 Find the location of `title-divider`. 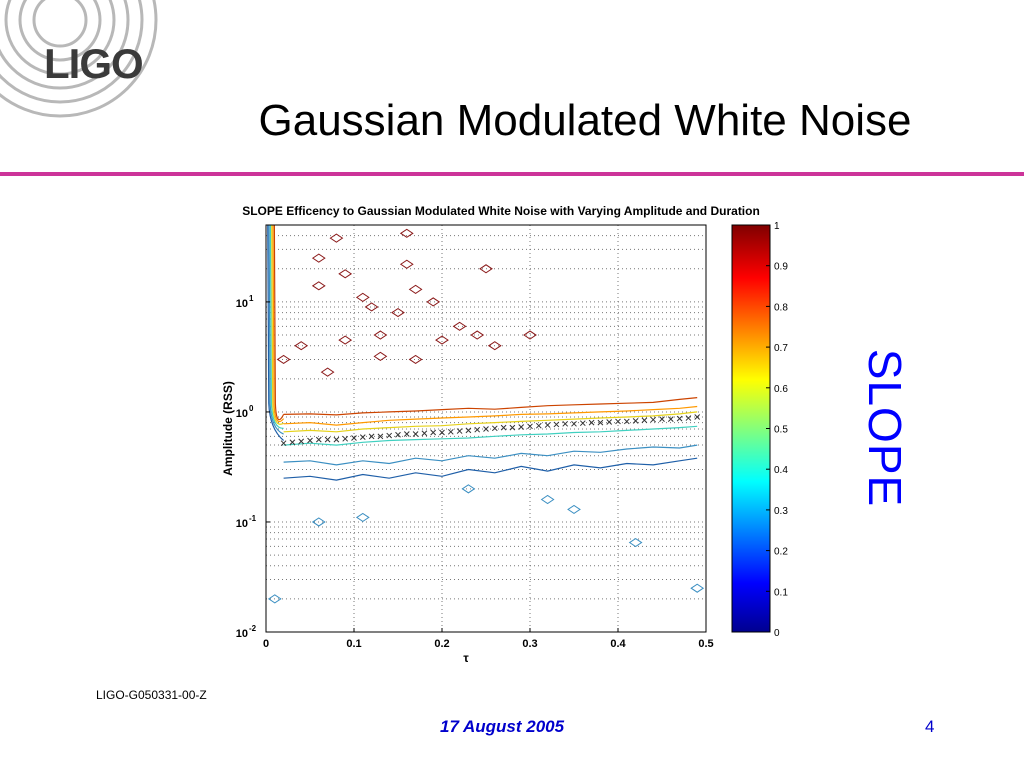

title-divider is located at coordinates (512, 174).